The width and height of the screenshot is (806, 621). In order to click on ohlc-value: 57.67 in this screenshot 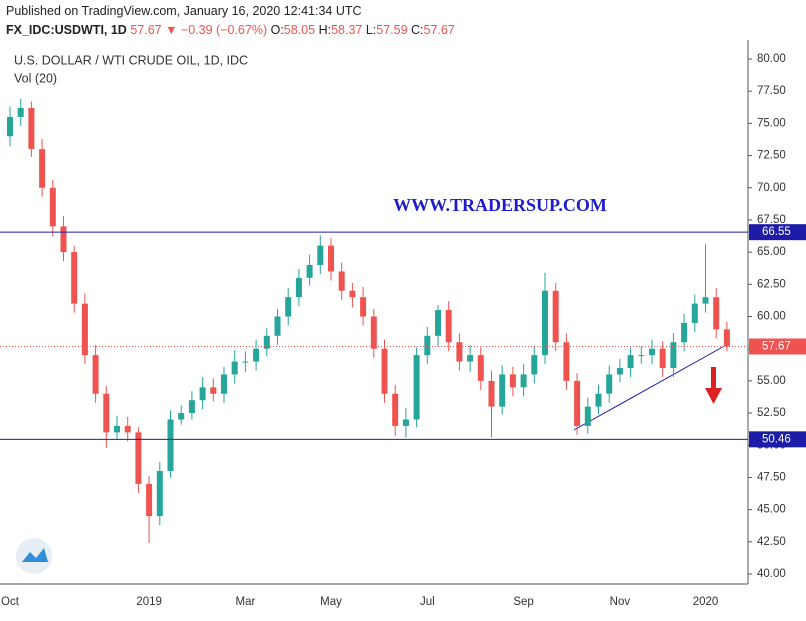, I will do `click(439, 30)`.